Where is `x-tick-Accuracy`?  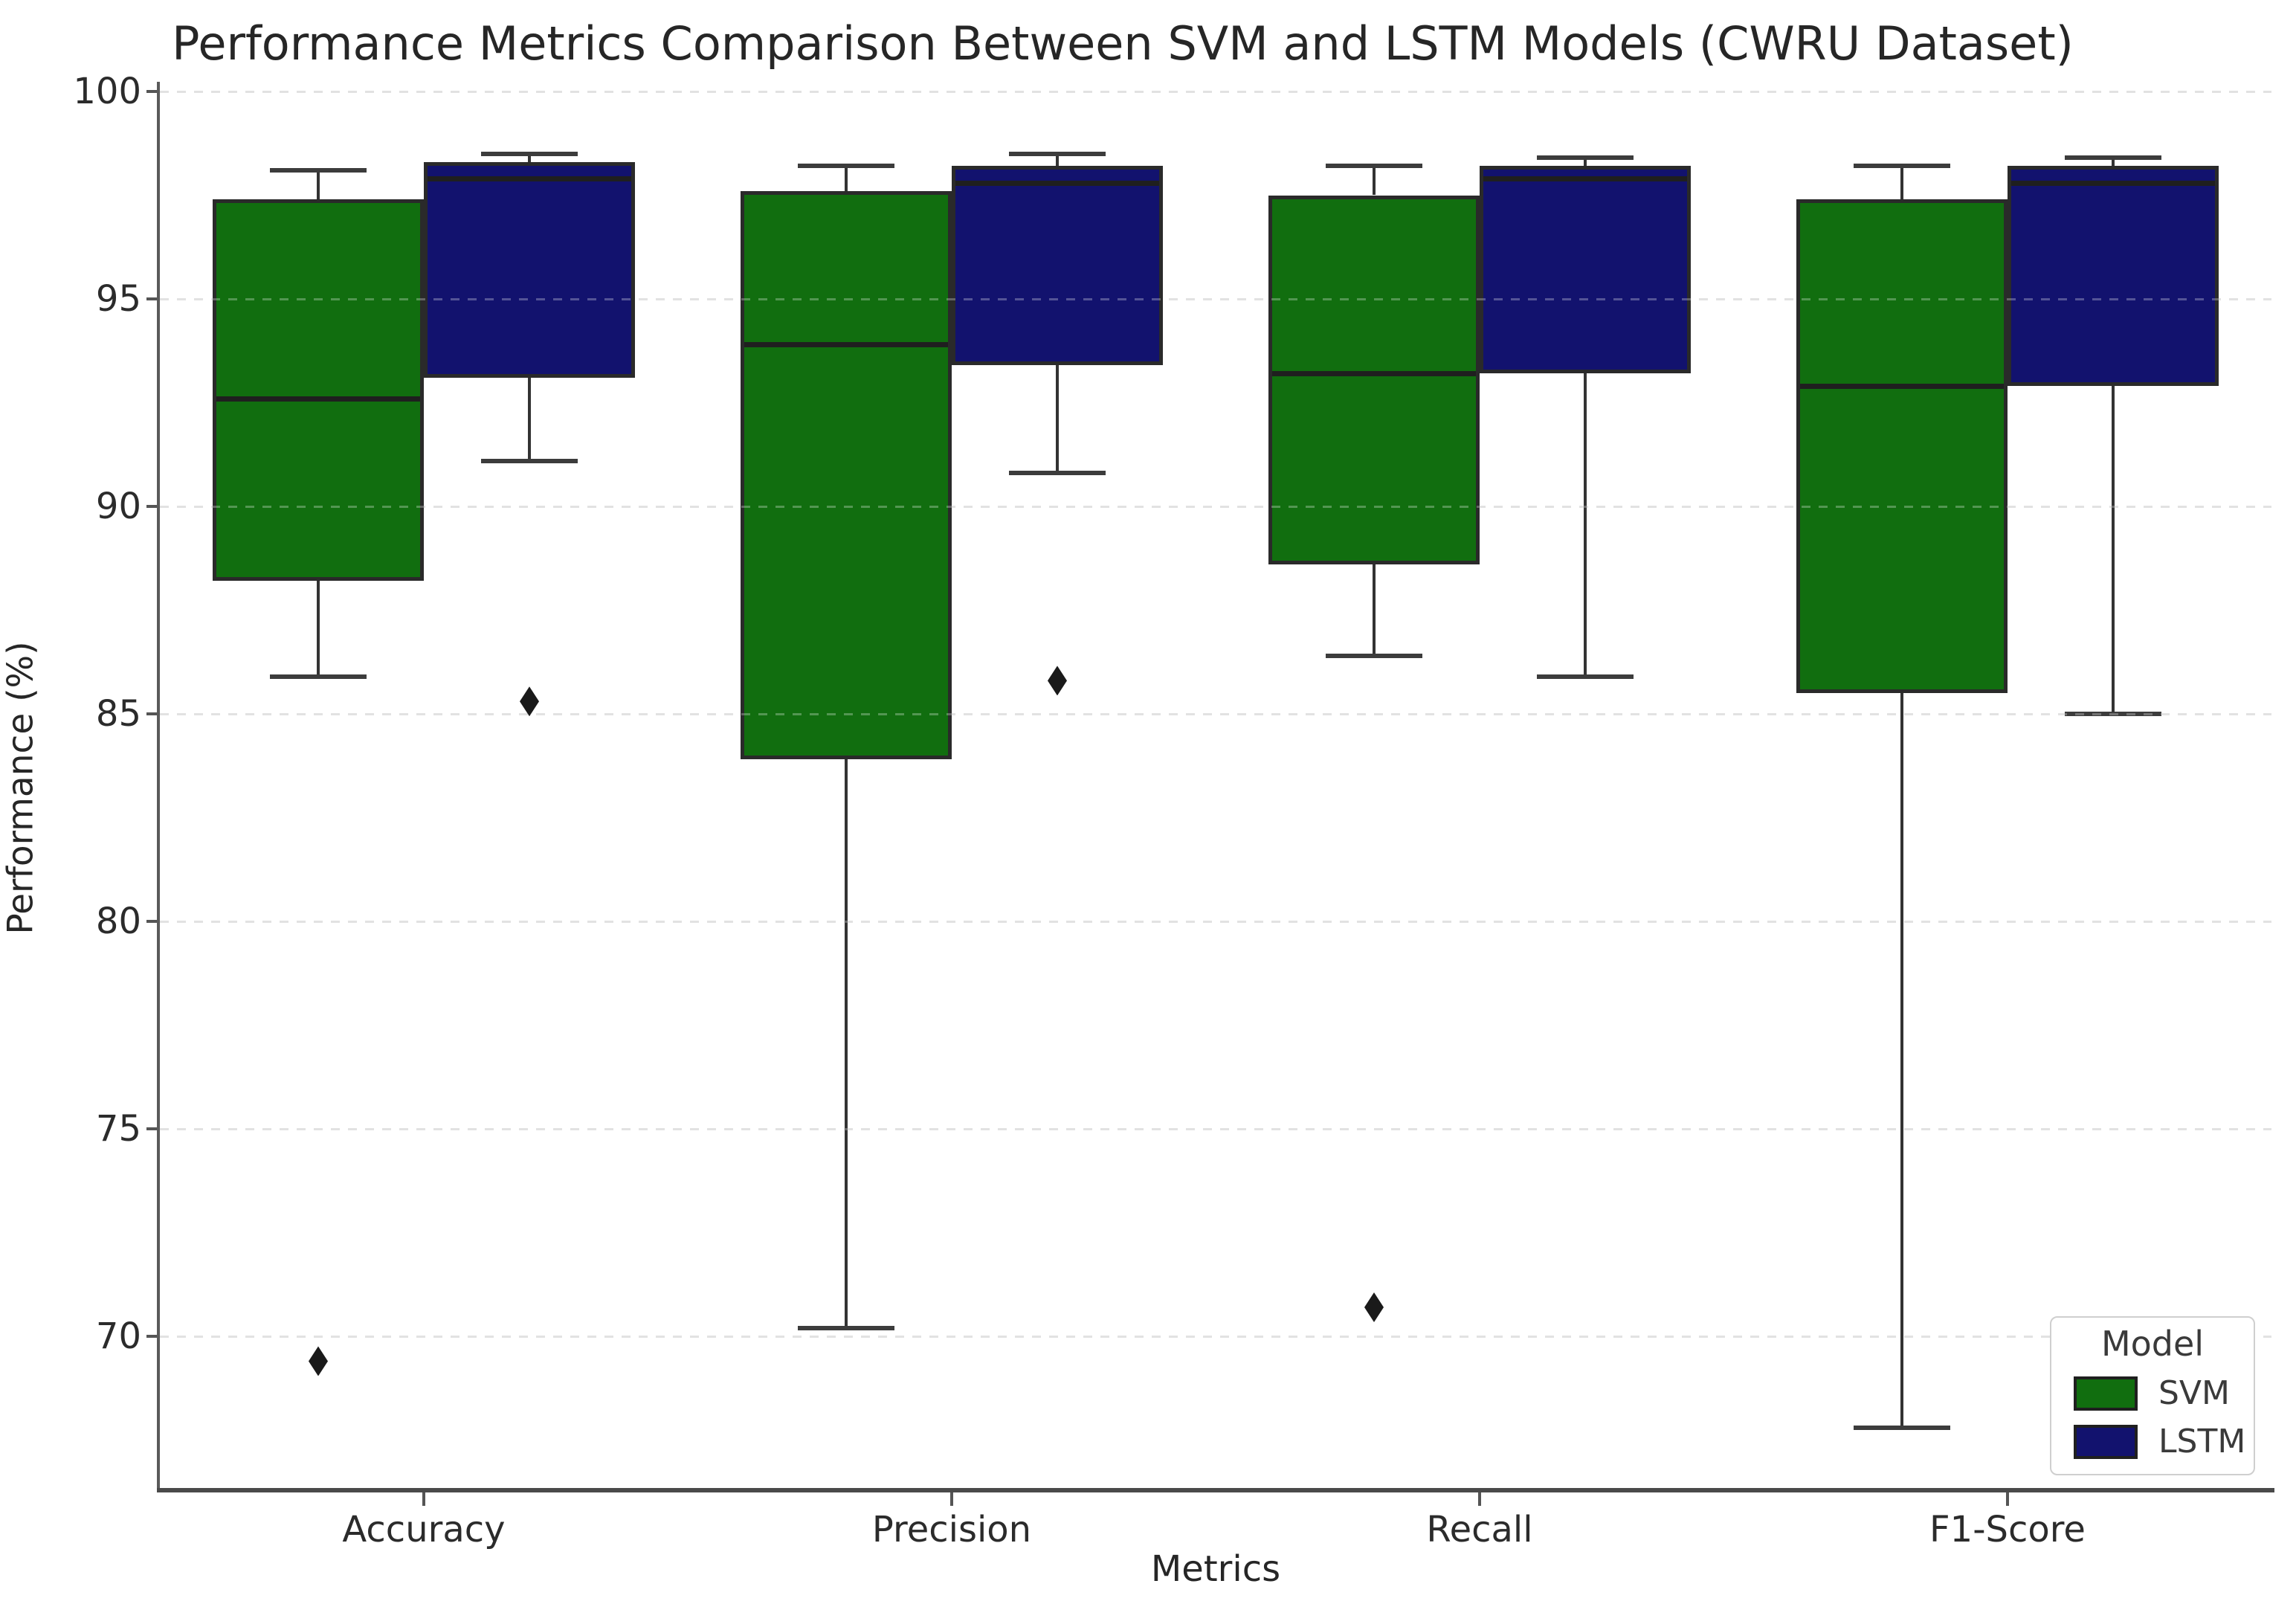
x-tick-Accuracy is located at coordinates (423, 1499).